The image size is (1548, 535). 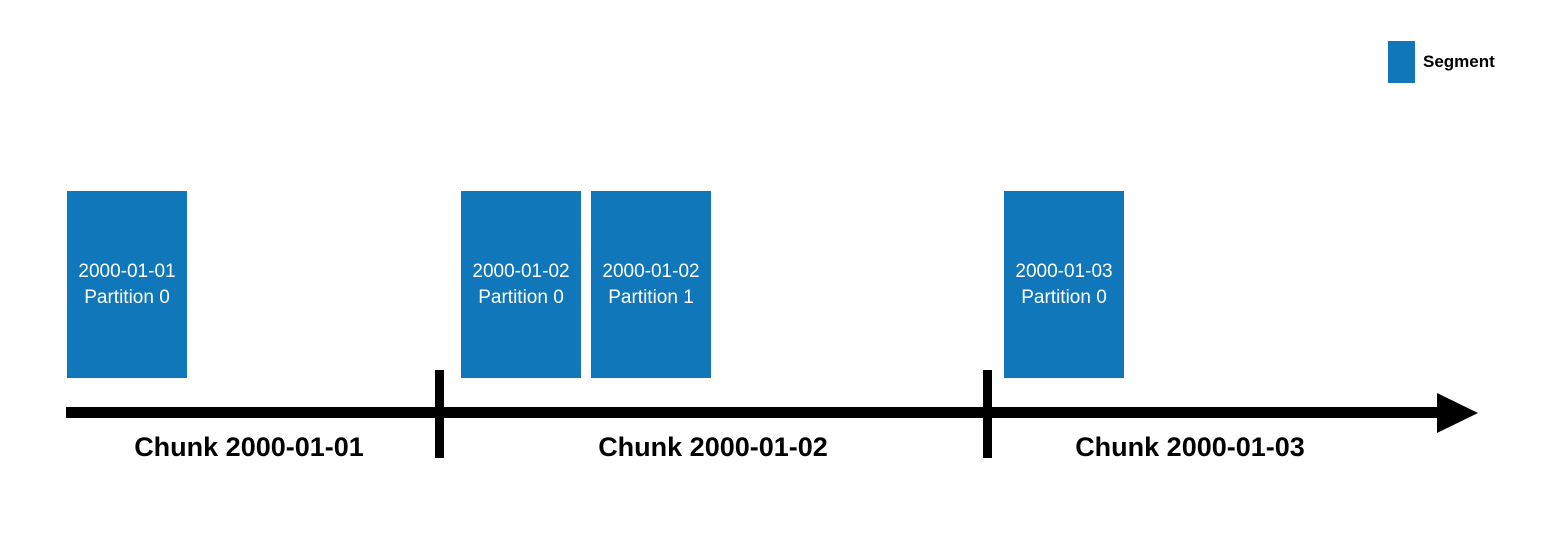 What do you see at coordinates (753, 412) in the screenshot?
I see `timeline-axis` at bounding box center [753, 412].